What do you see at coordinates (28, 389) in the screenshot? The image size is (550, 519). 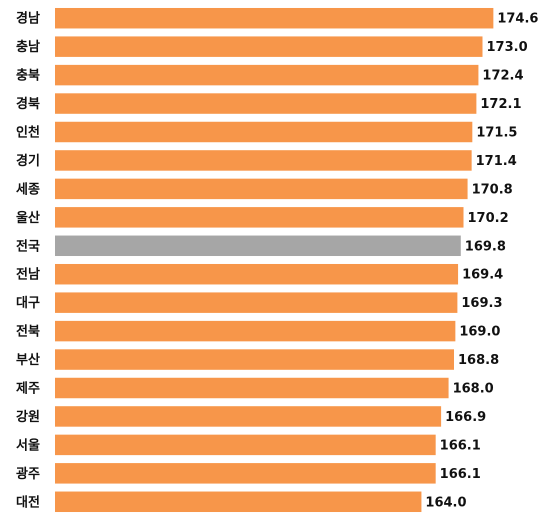 I see `category-label: 제주` at bounding box center [28, 389].